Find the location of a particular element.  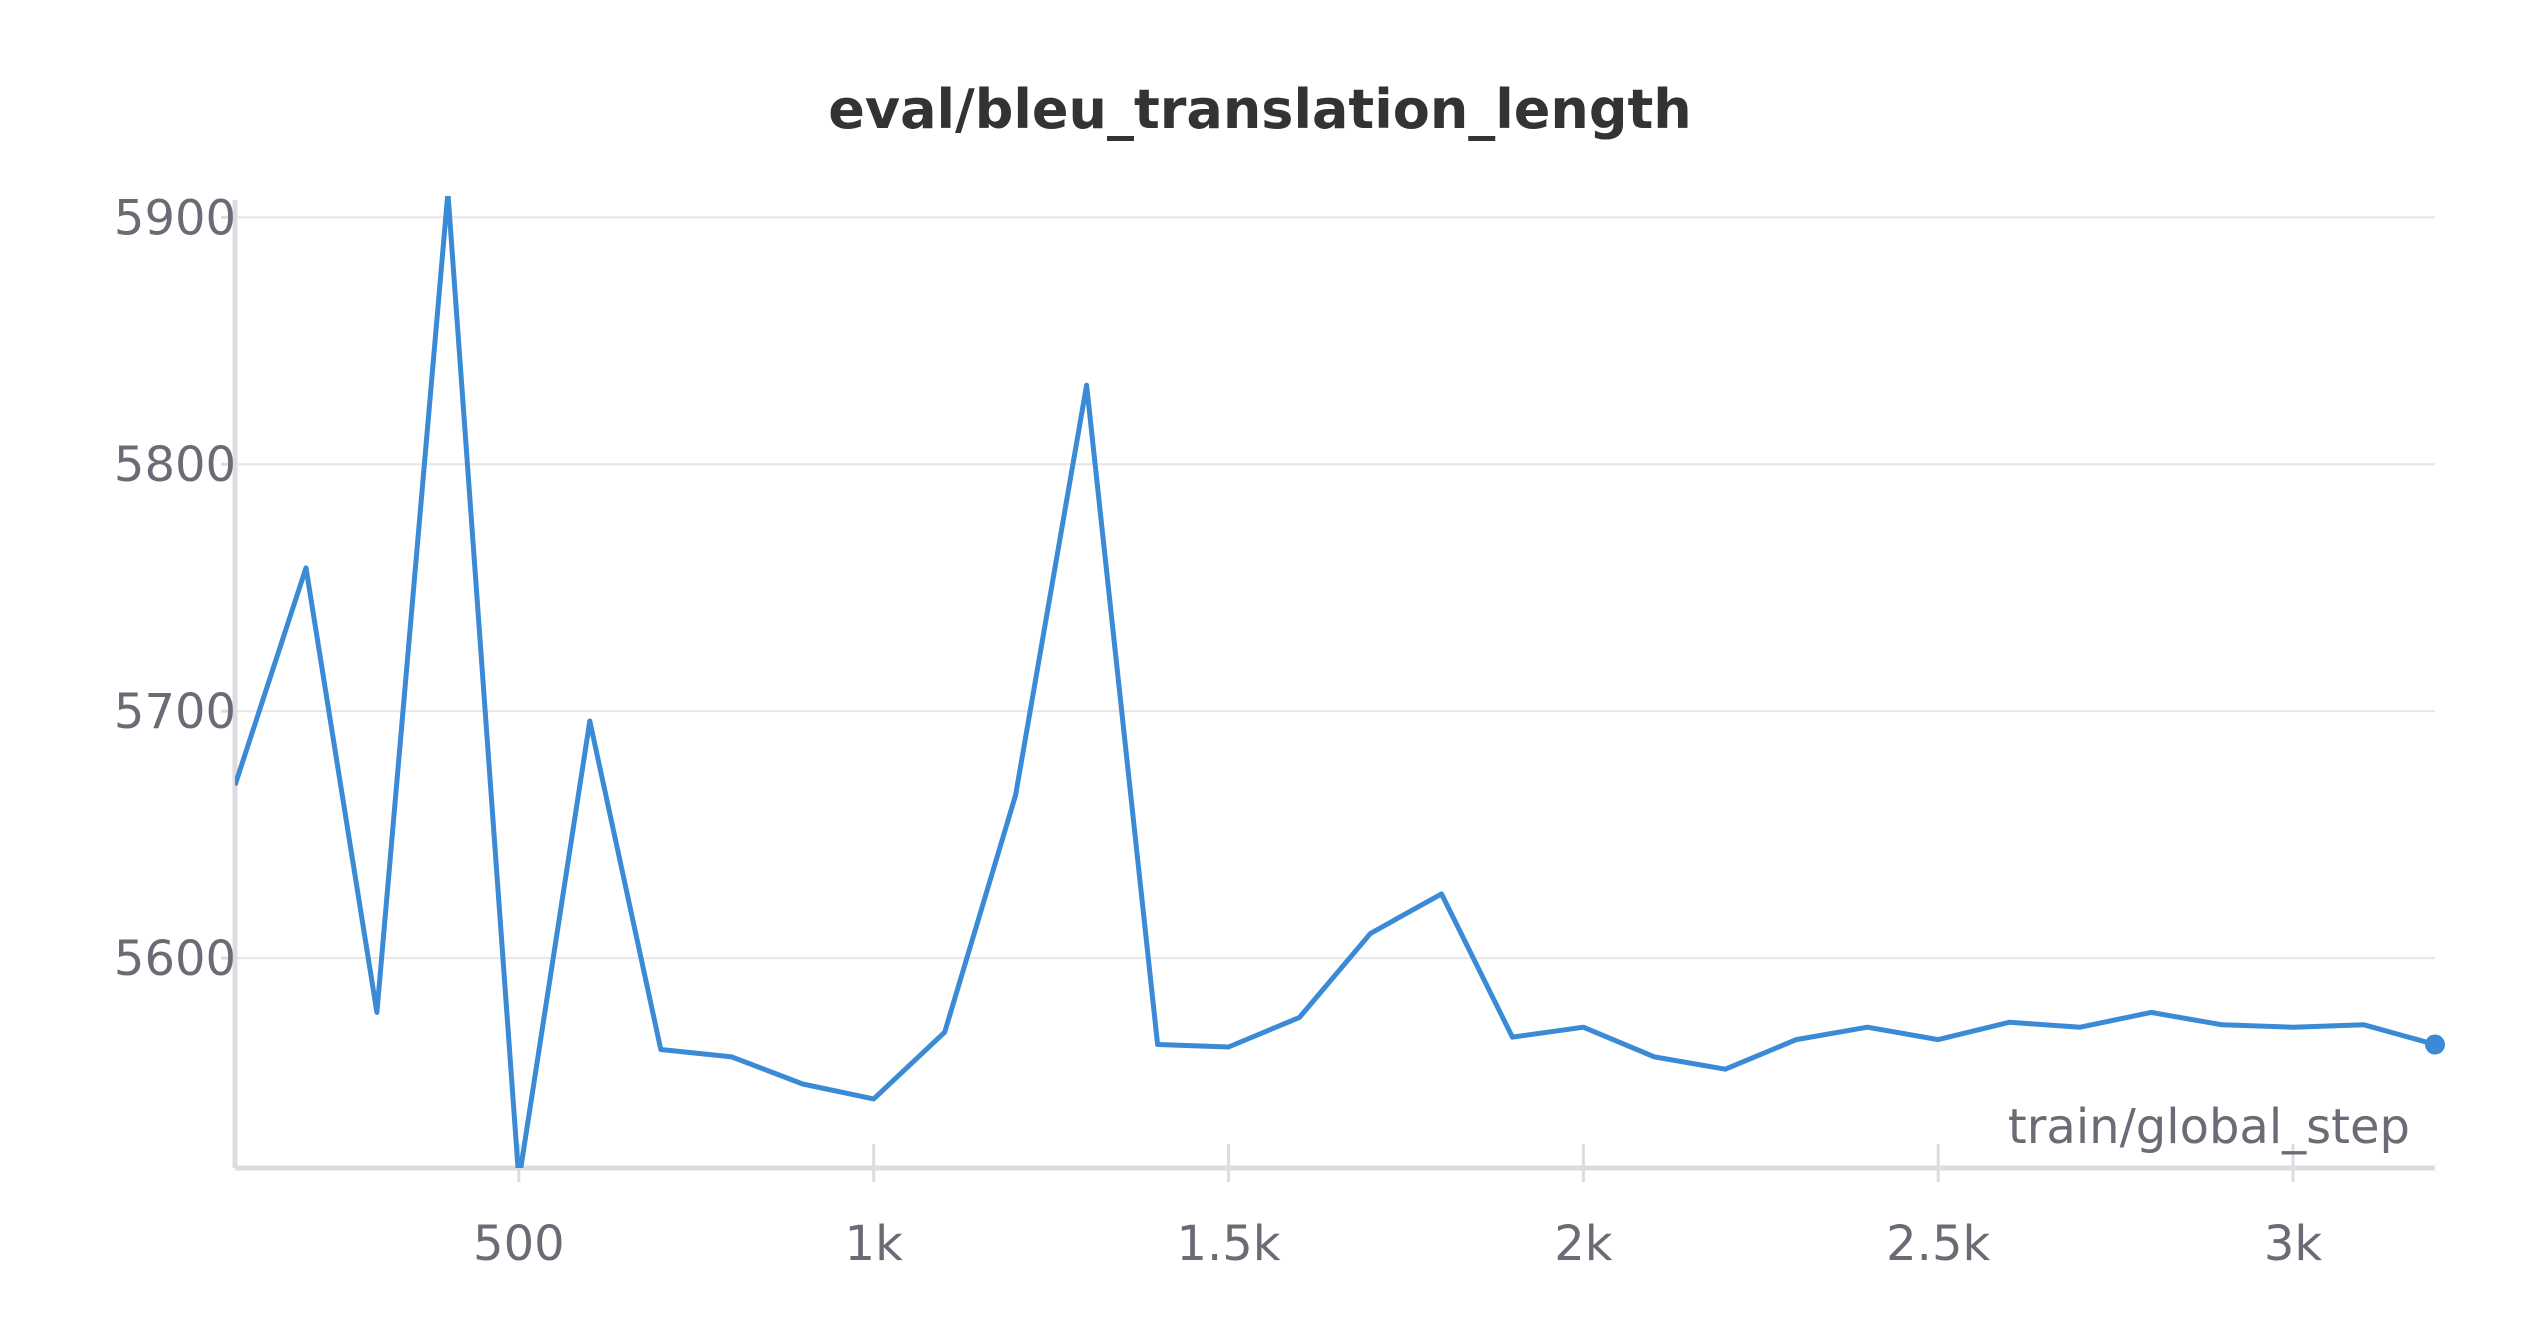

y-tick-label: 5800 is located at coordinates (175, 465).